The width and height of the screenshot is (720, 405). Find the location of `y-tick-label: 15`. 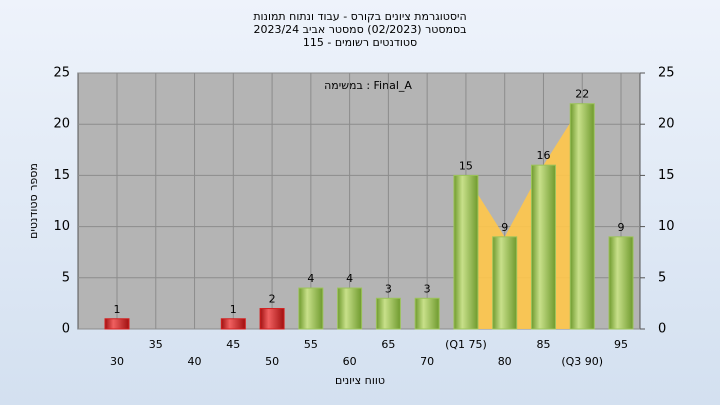

y-tick-label: 15 is located at coordinates (61, 175).